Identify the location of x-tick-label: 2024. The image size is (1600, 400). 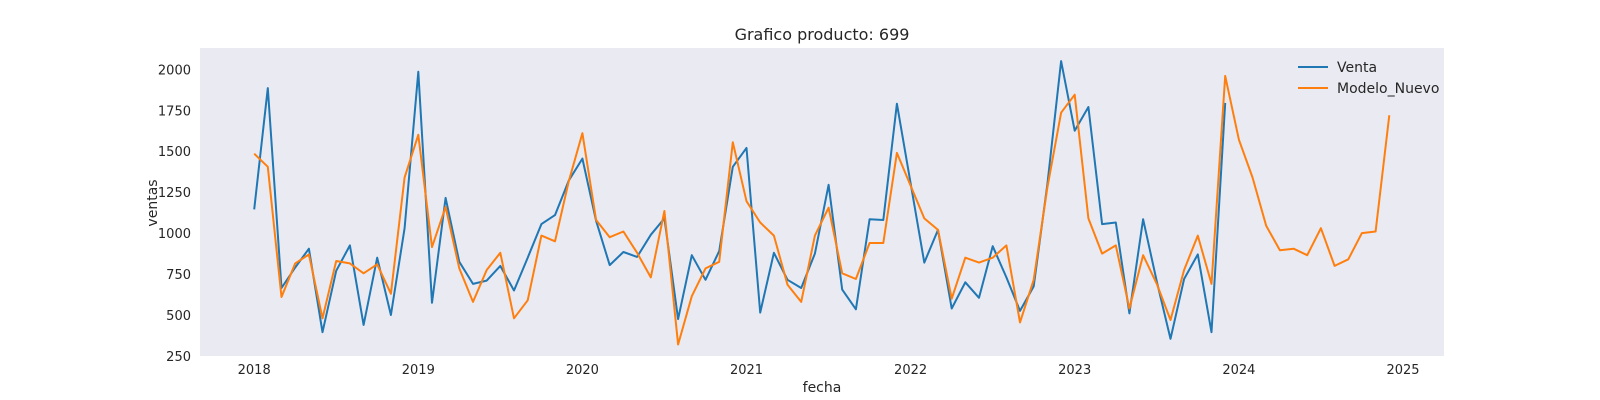
(1238, 370).